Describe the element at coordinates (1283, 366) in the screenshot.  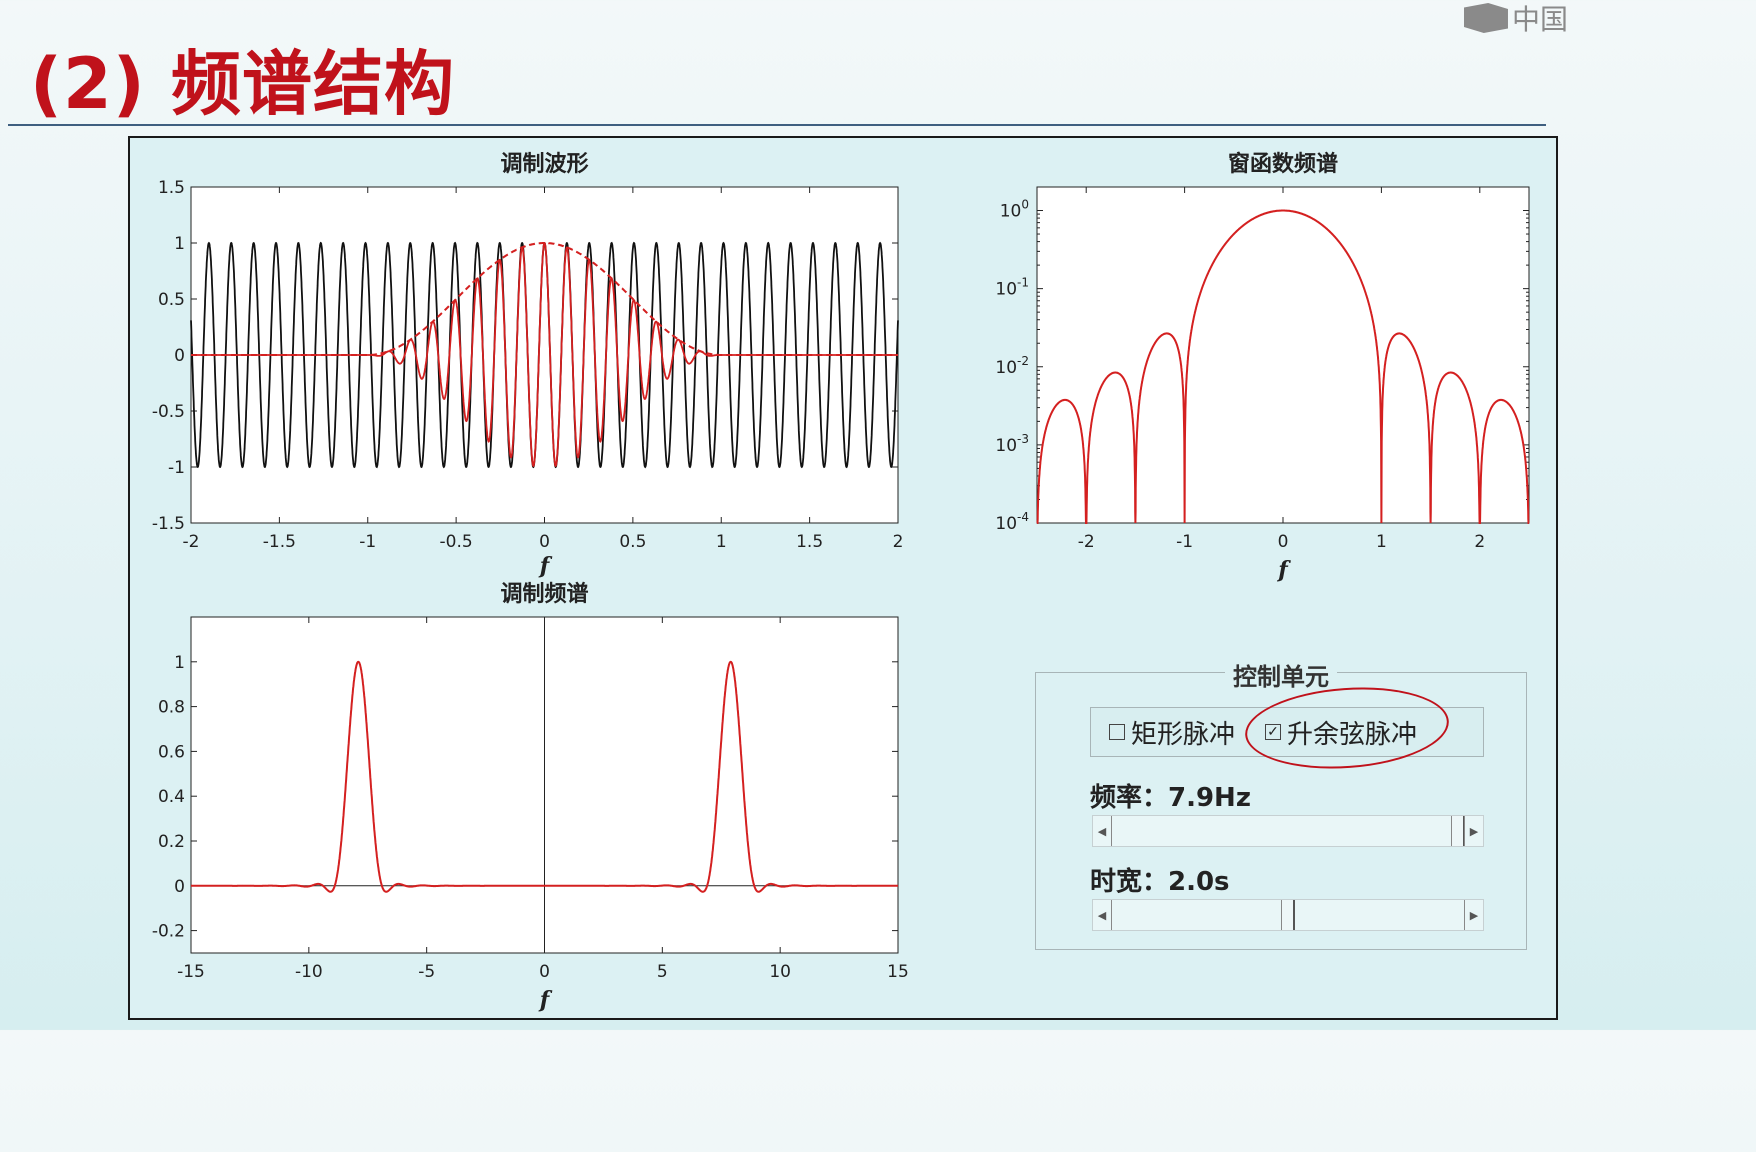
I see `window-spectrum-series` at that location.